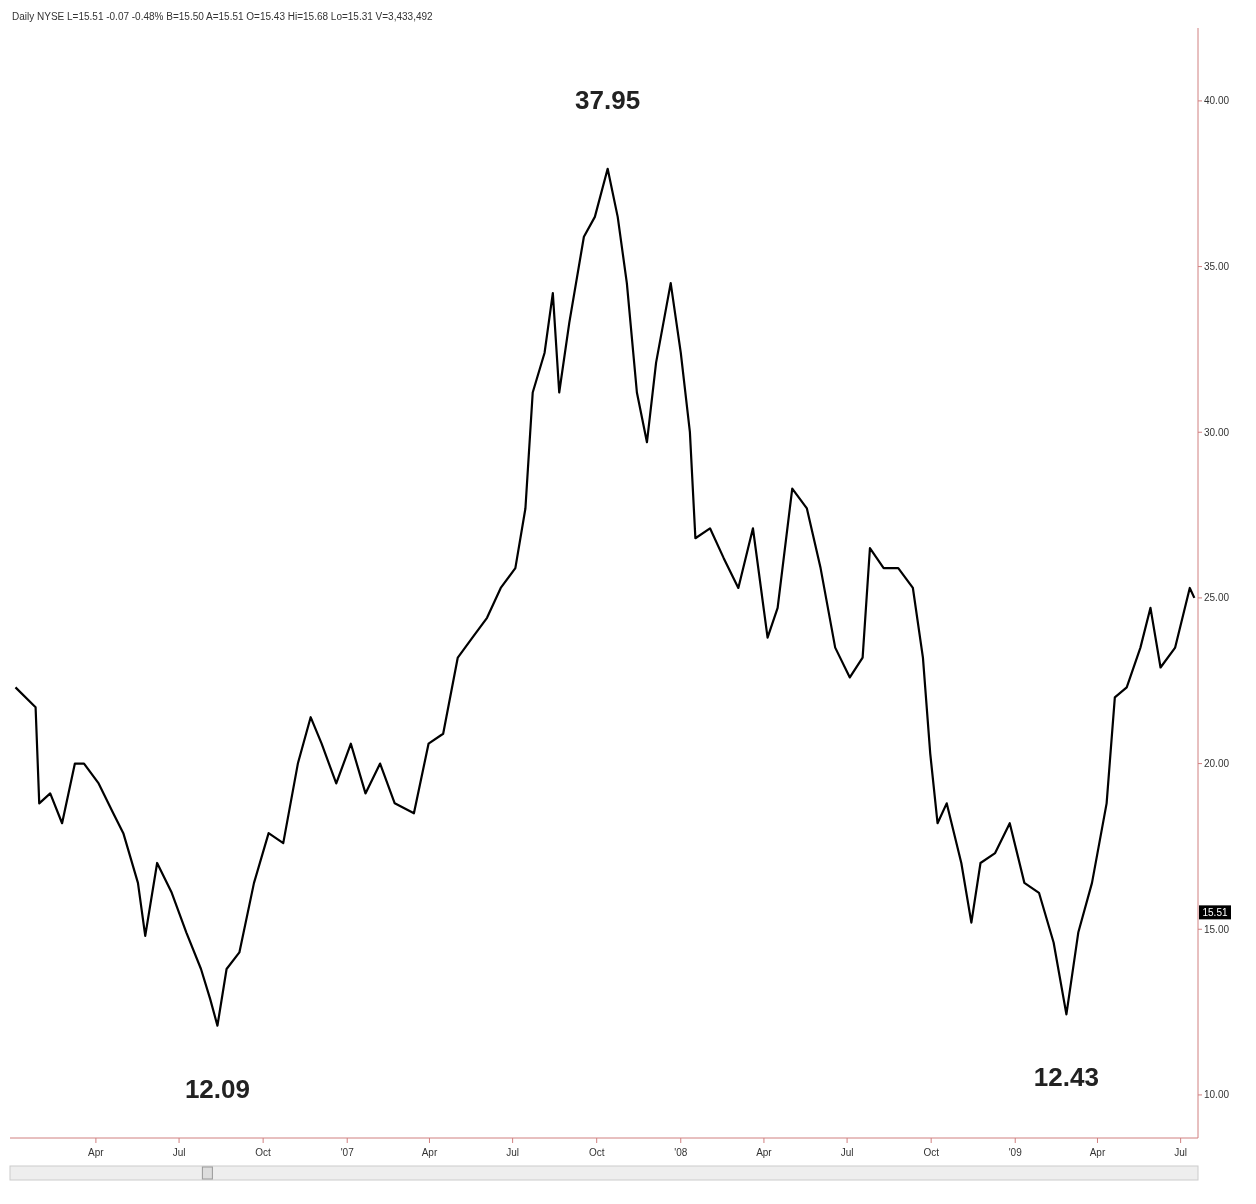 This screenshot has width=1256, height=1204. Describe the element at coordinates (1217, 598) in the screenshot. I see `y-tick-label: 25.00` at that location.